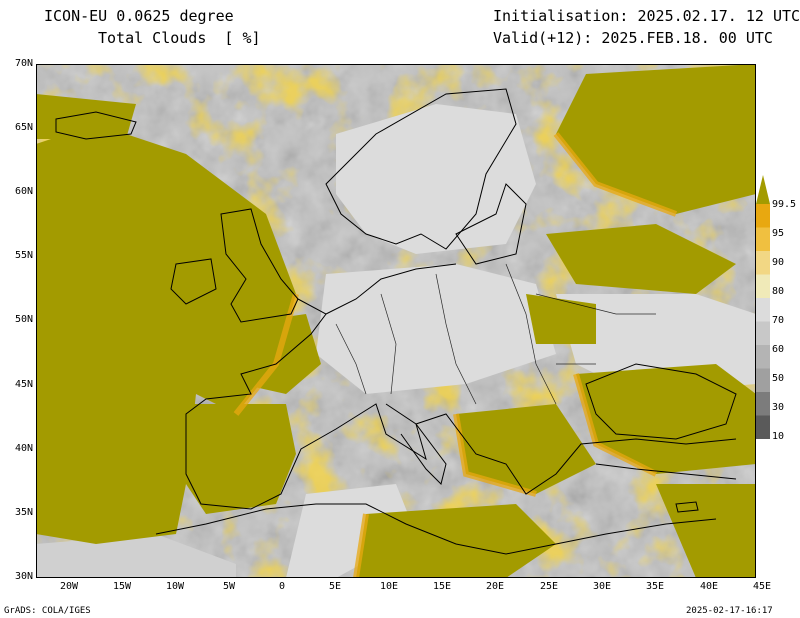  I want to click on overcast-north-africa, so click(456, 541).